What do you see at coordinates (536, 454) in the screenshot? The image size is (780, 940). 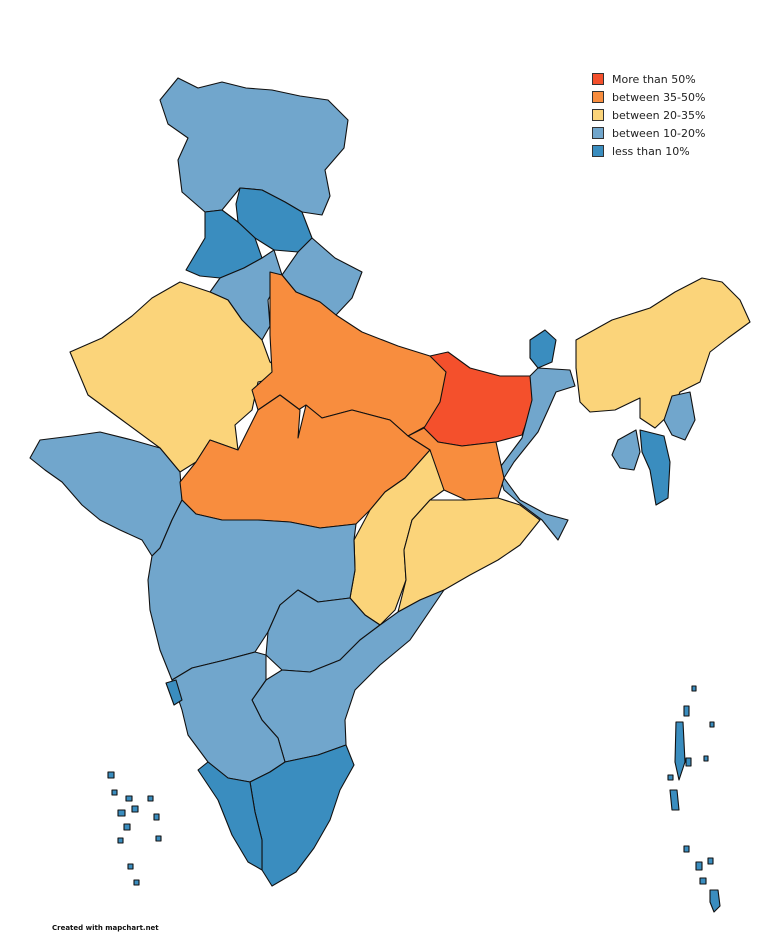 I see `region-west-bengal` at bounding box center [536, 454].